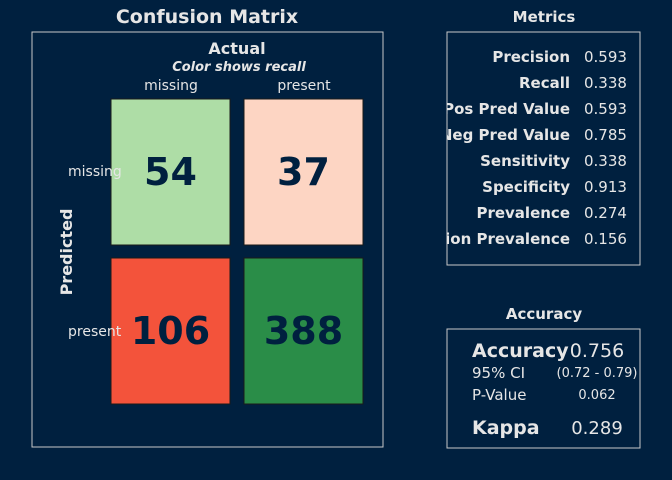  I want to click on metric-value-1: 0.338, so click(605, 83).